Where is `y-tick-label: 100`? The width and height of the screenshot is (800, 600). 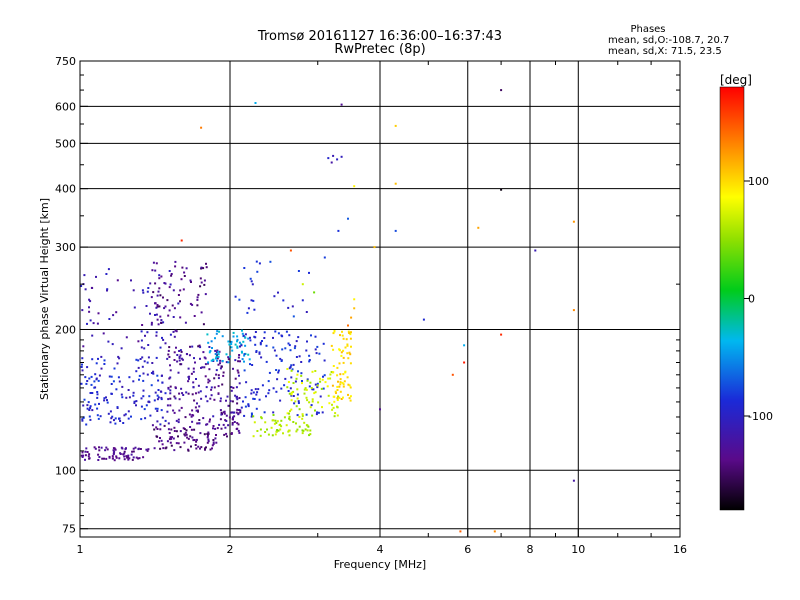 y-tick-label: 100 is located at coordinates (65, 470).